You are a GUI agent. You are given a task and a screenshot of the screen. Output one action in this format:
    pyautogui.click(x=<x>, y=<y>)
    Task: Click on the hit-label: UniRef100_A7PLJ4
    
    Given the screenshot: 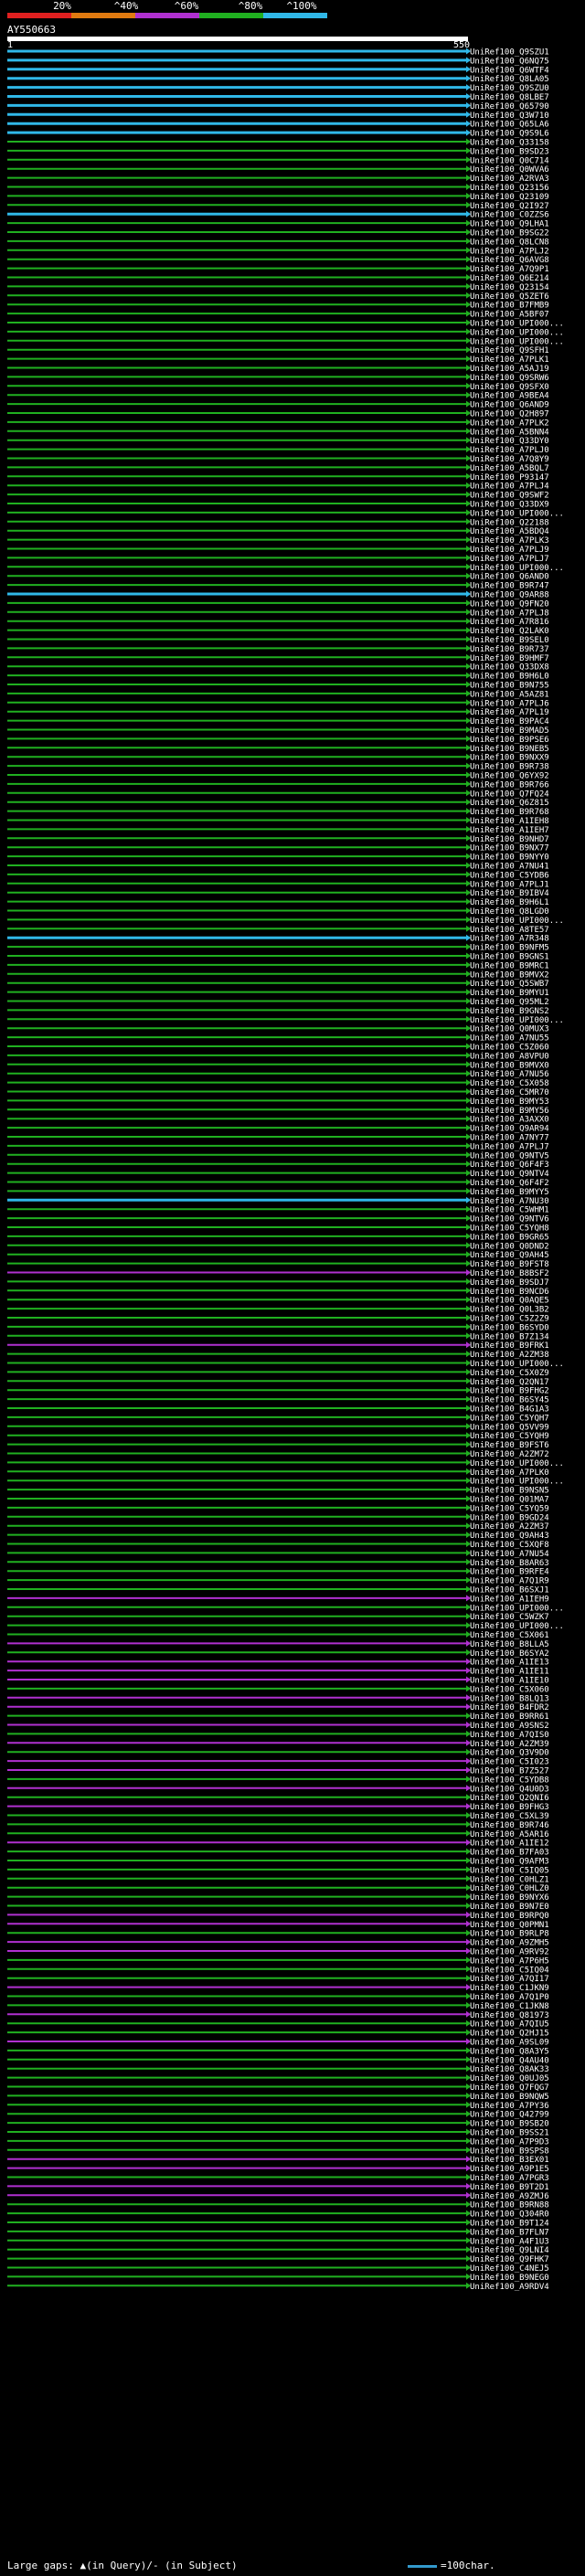 What is the action you would take?
    pyautogui.click(x=510, y=487)
    